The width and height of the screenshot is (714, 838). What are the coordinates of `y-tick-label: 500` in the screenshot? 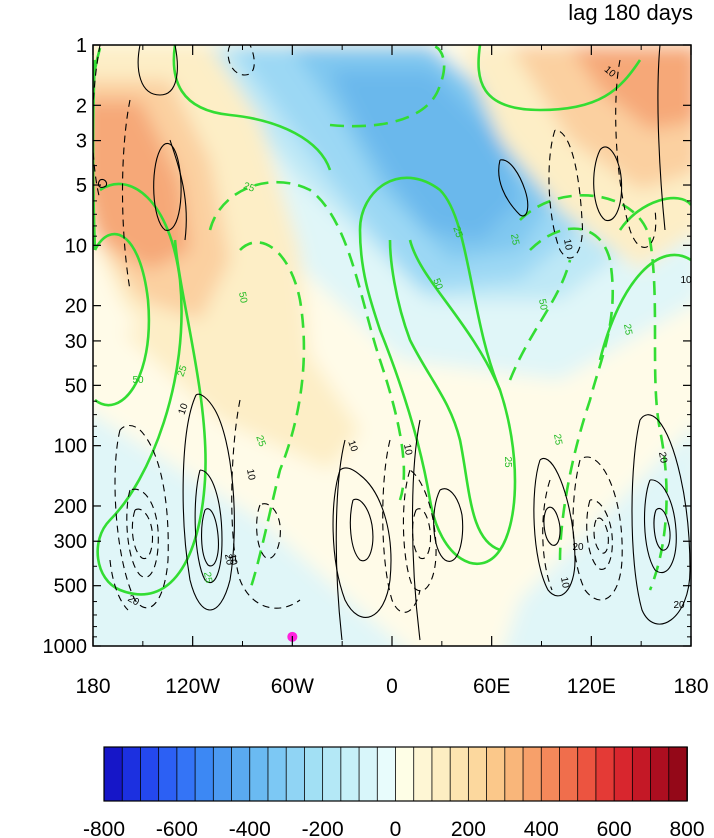 It's located at (70, 587).